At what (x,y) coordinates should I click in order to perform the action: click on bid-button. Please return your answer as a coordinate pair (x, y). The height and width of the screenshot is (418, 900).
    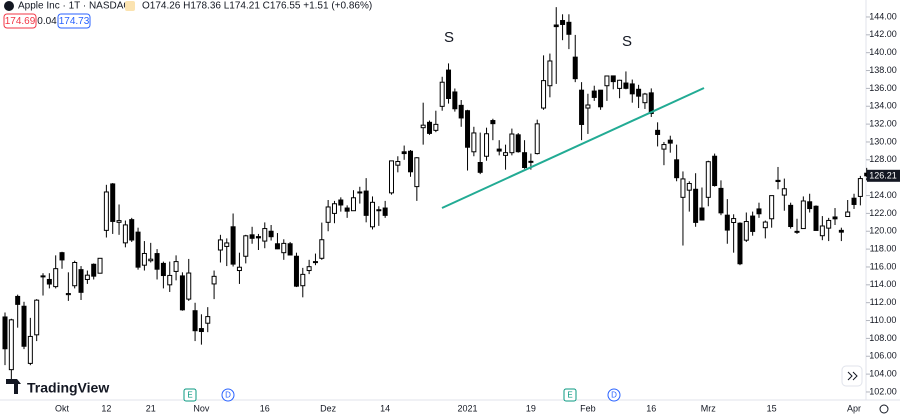
    Looking at the image, I should click on (20, 21).